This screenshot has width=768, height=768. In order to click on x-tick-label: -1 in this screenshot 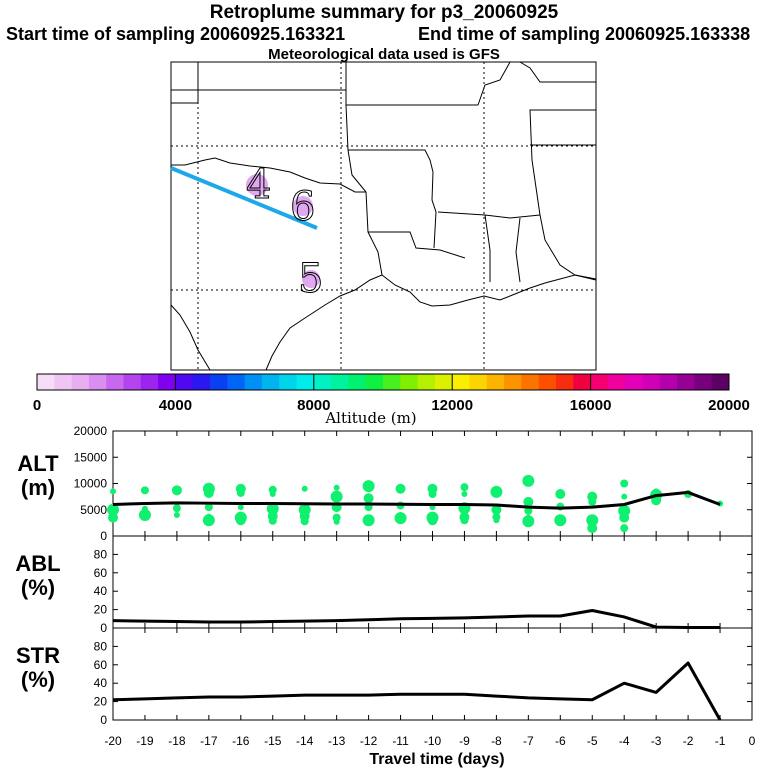, I will do `click(720, 741)`.